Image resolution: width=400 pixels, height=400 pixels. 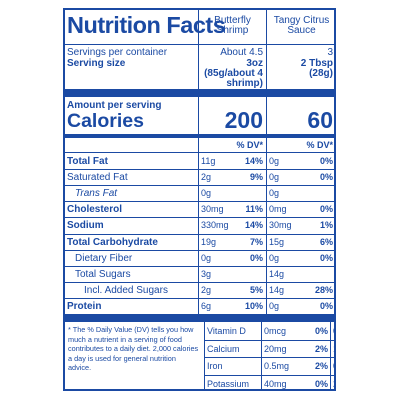 I want to click on vitamin-a-dv: 2%, so click(x=321, y=348).